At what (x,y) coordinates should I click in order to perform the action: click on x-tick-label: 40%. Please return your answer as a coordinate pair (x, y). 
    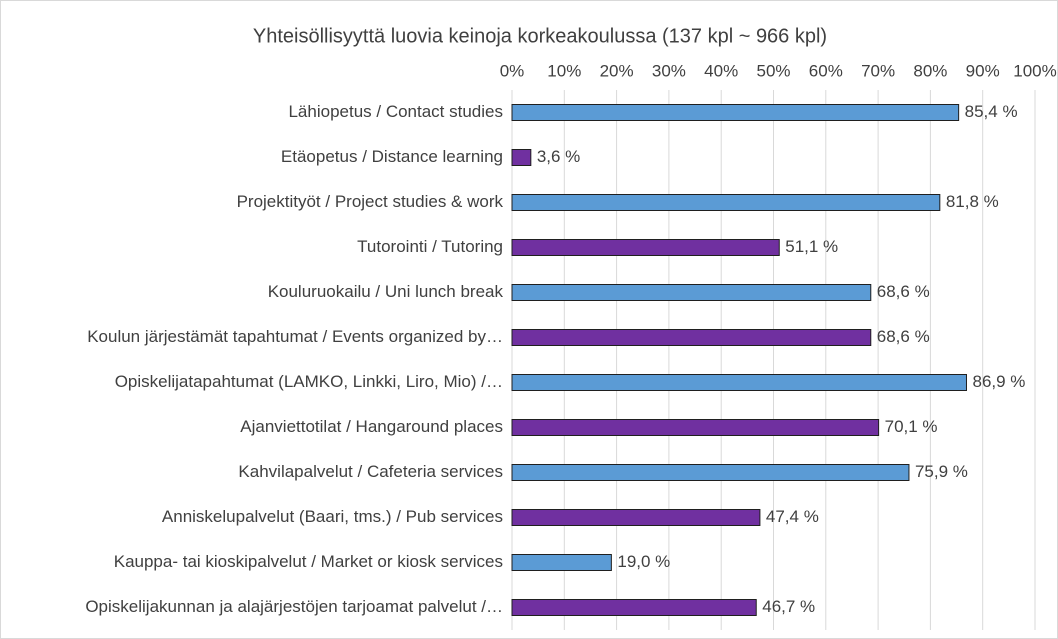
    Looking at the image, I should click on (721, 70).